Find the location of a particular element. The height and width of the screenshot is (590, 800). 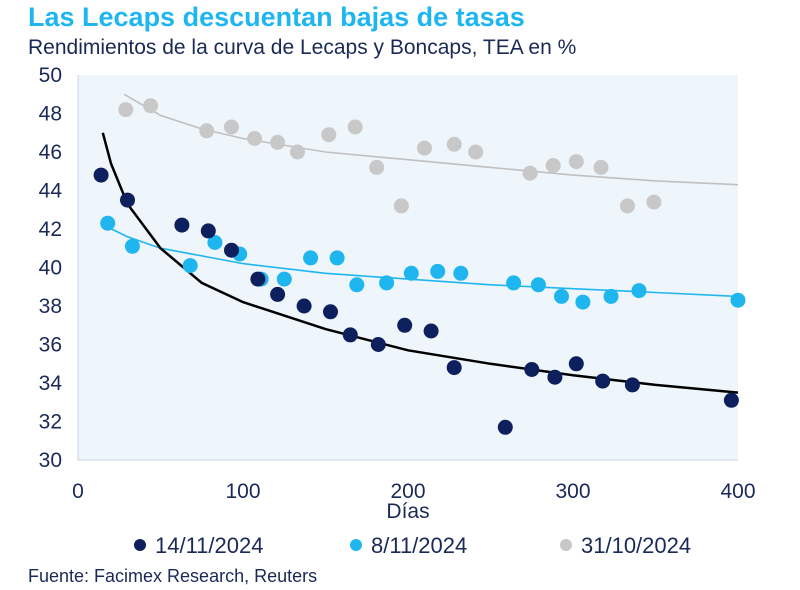

legend: 14/11/2024 8/11/2024 31/10/2024 is located at coordinates (412, 545).